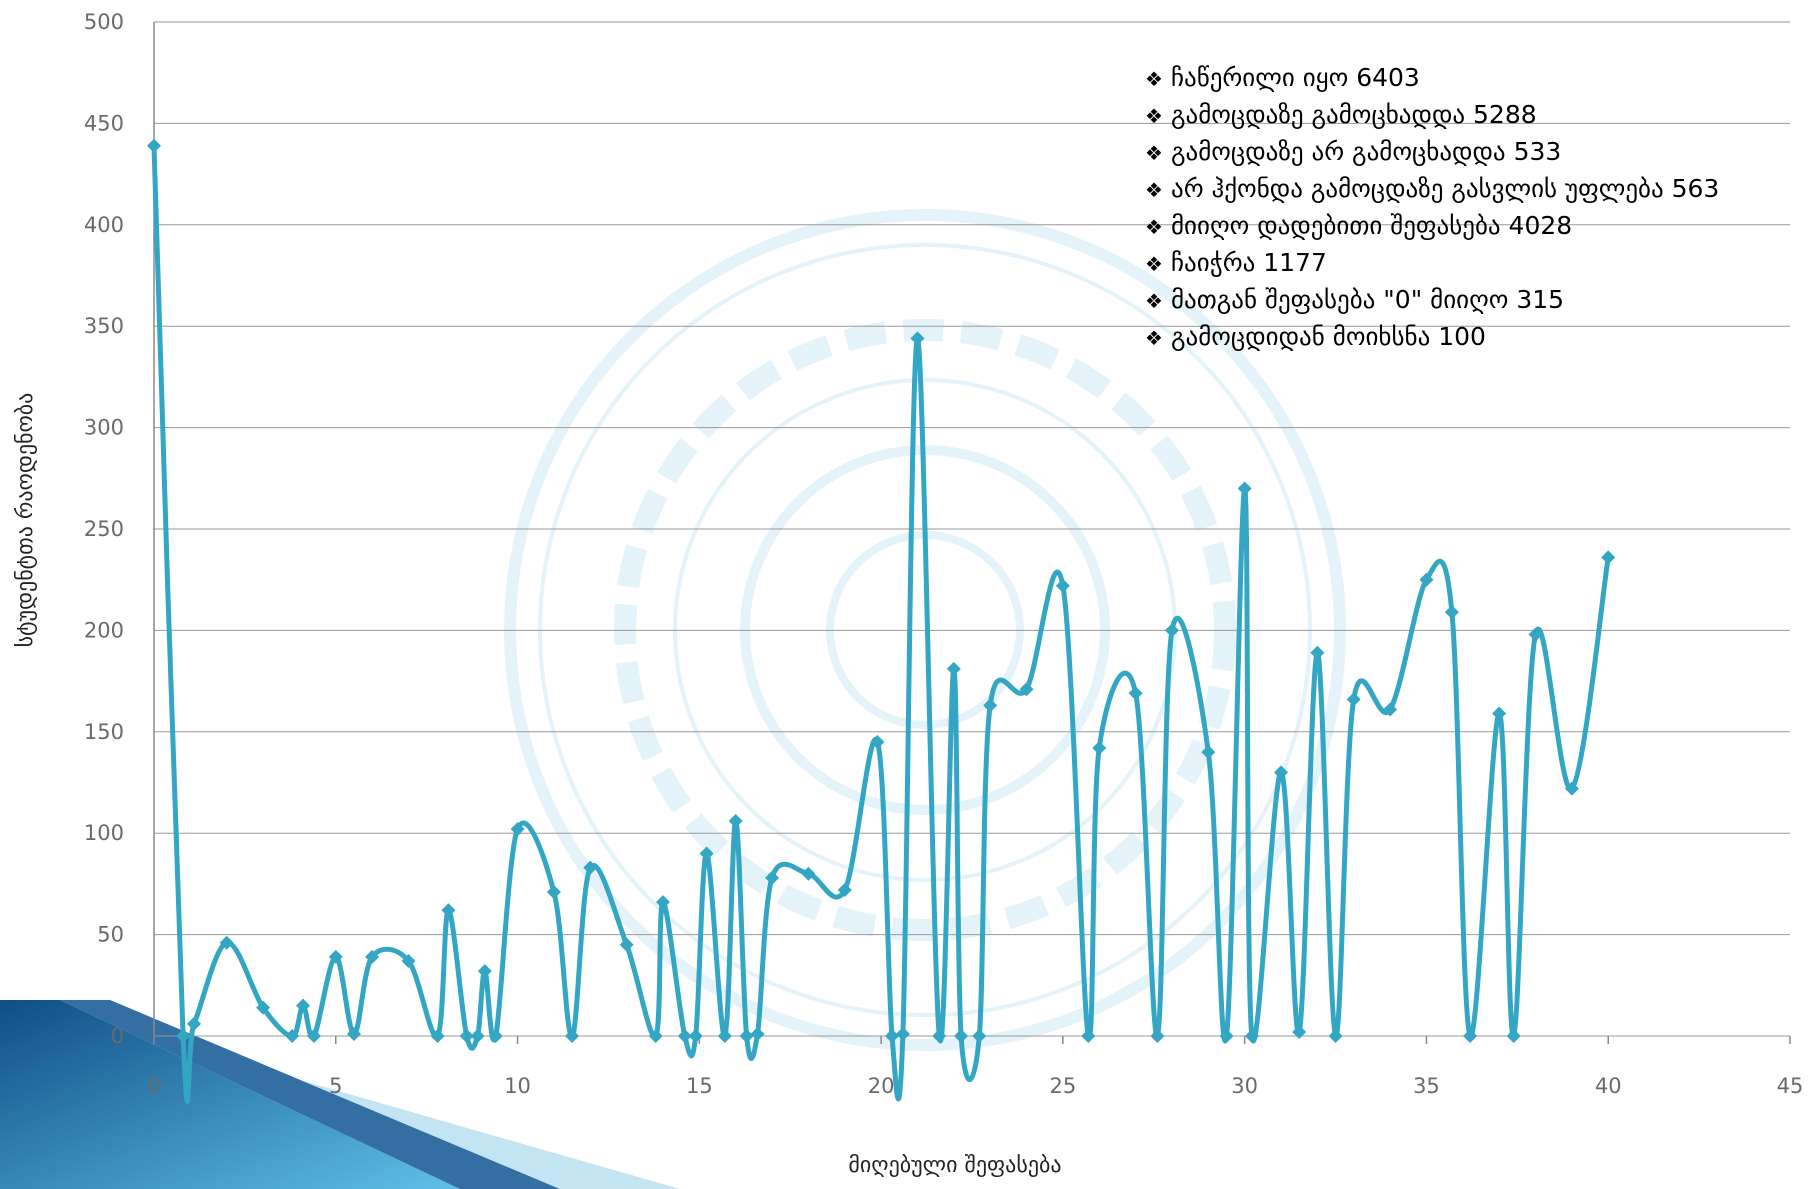  What do you see at coordinates (1432, 263) in the screenshot?
I see `info-list-item: ❖ ჩაიჭრა 1177` at bounding box center [1432, 263].